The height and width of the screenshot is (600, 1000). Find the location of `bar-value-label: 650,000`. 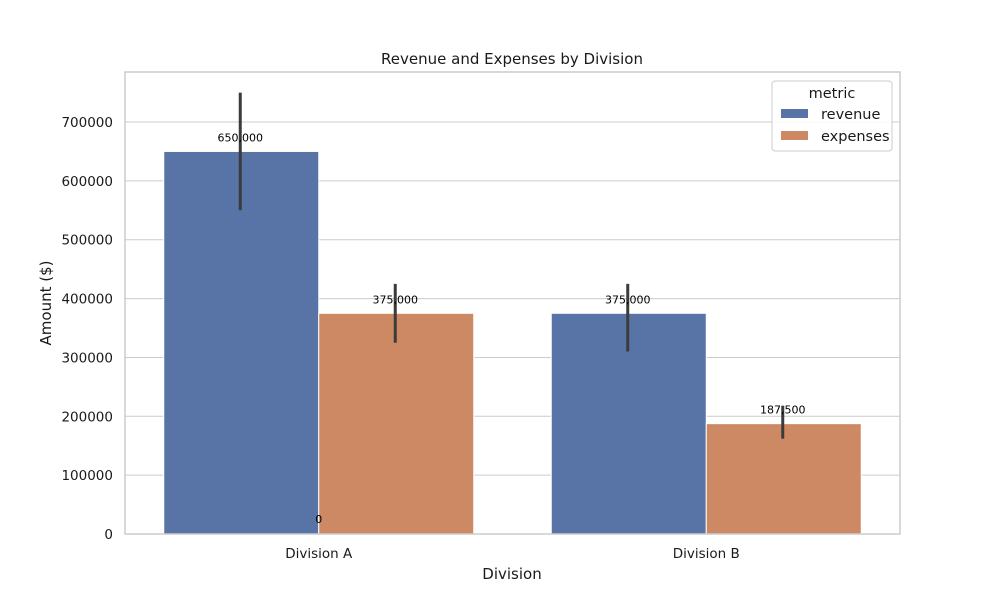

bar-value-label: 650,000 is located at coordinates (241, 137).